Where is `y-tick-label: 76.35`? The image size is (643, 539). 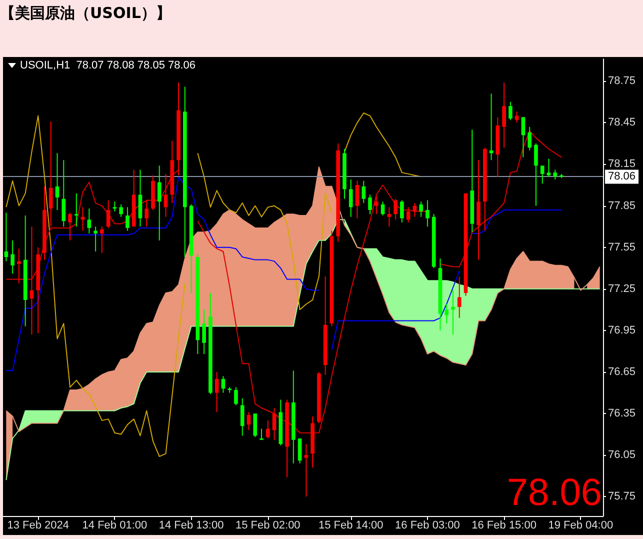
y-tick-label: 76.35 is located at coordinates (622, 414).